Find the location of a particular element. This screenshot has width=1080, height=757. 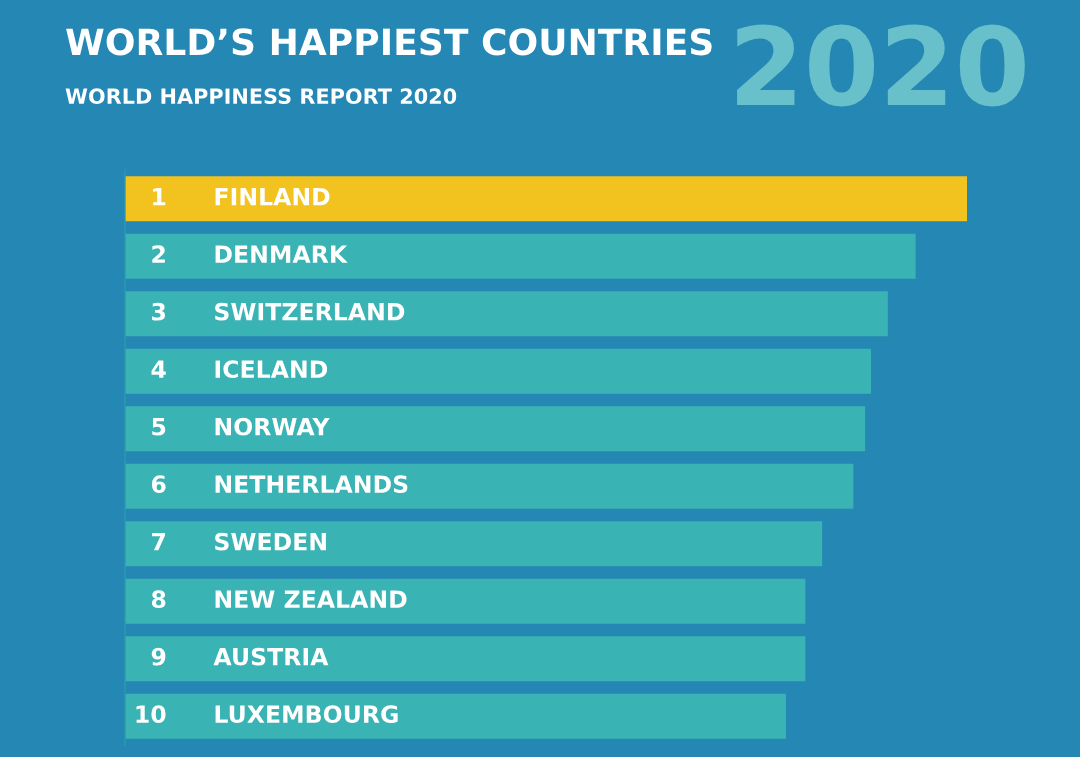

annotation: 10 is located at coordinates (151, 714).